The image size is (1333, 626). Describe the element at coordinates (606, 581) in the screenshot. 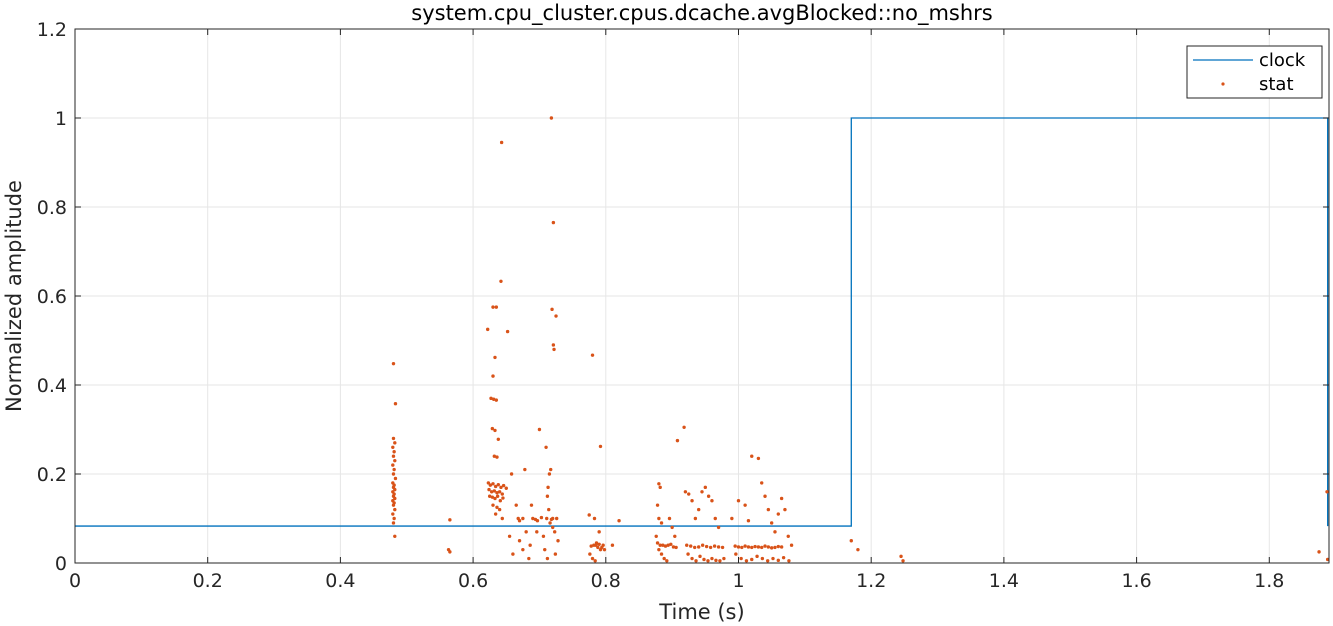

I see `x-tick-label: 0.8` at that location.